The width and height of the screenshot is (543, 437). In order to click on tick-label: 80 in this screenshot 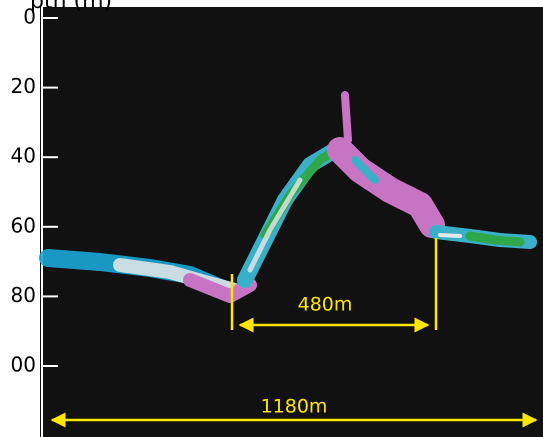, I will do `click(23, 295)`.